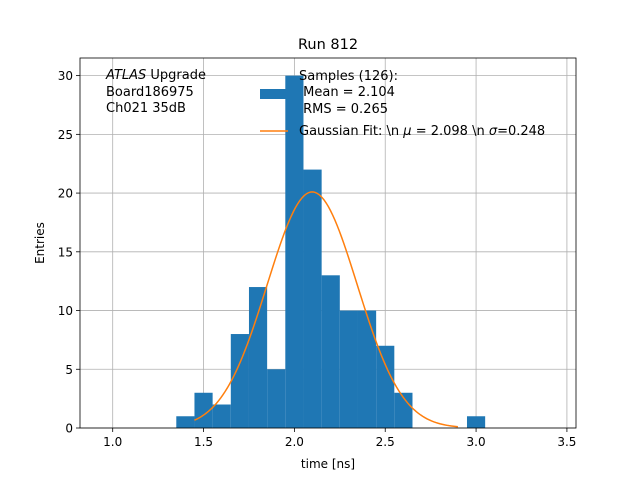 This screenshot has height=480, width=640. Describe the element at coordinates (112, 442) in the screenshot. I see `x-tick-label: 1.0` at that location.